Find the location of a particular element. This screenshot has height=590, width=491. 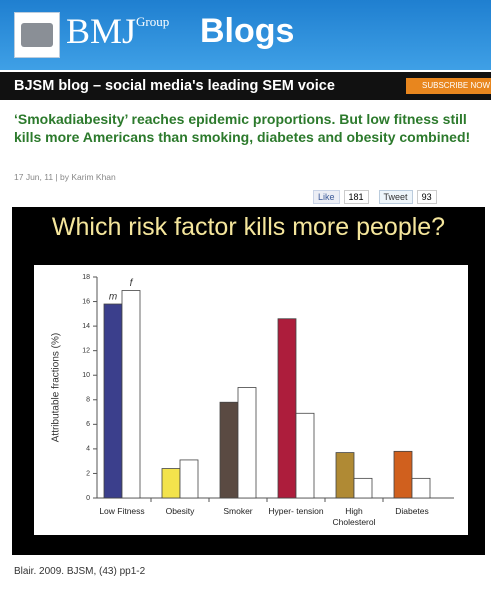

y-tick-label: 12 is located at coordinates (86, 351).